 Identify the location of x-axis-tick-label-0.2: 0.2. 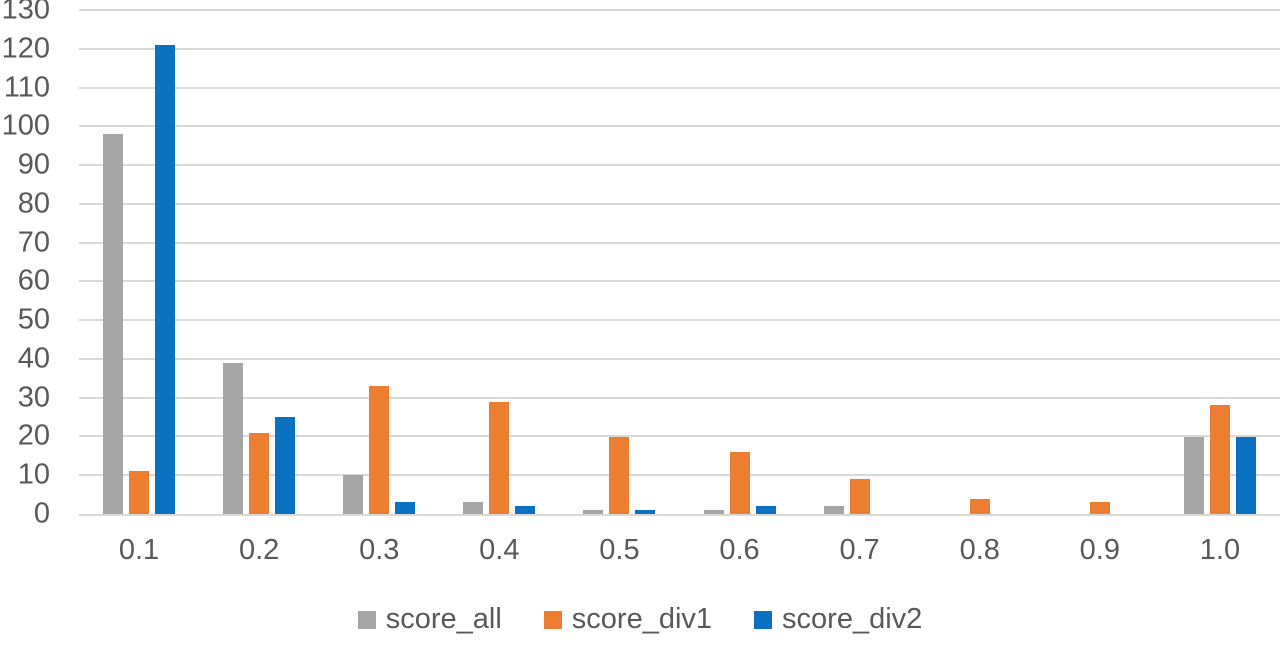
(259, 550).